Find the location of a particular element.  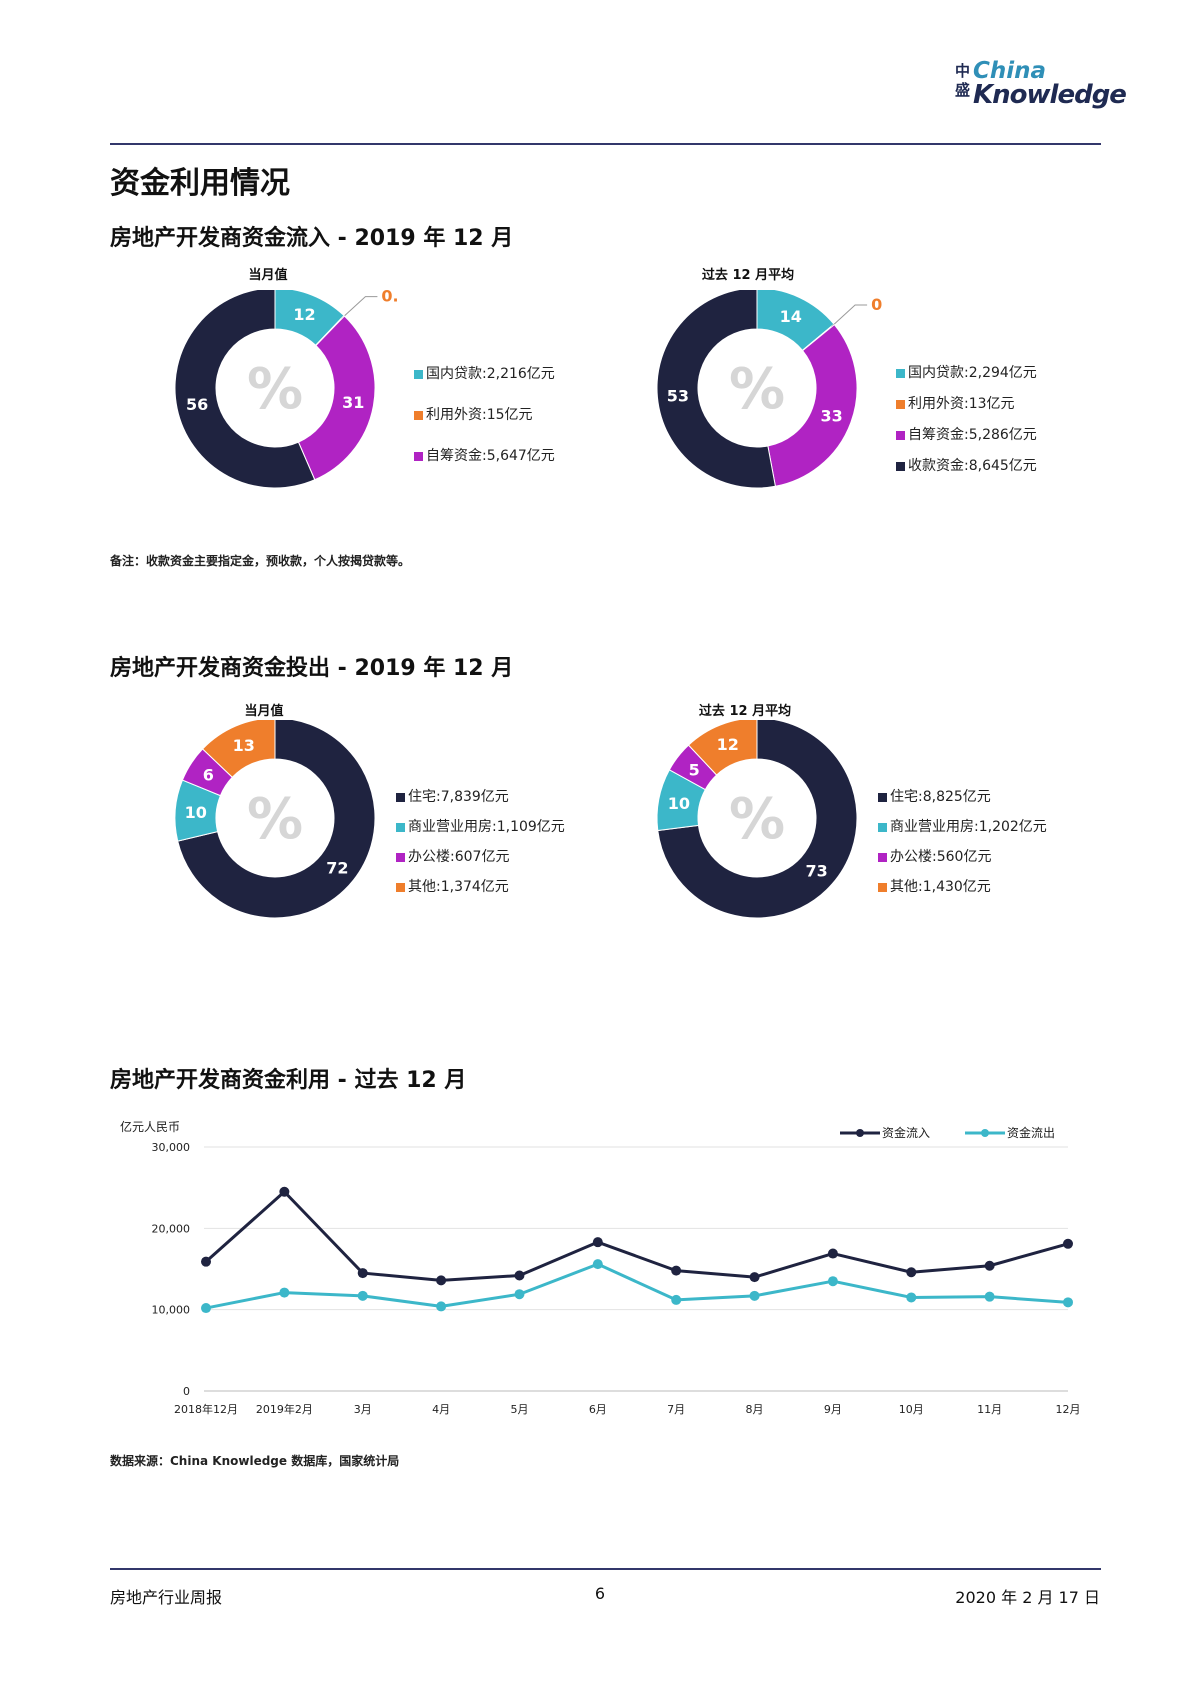

footer-rule is located at coordinates (605, 1569).